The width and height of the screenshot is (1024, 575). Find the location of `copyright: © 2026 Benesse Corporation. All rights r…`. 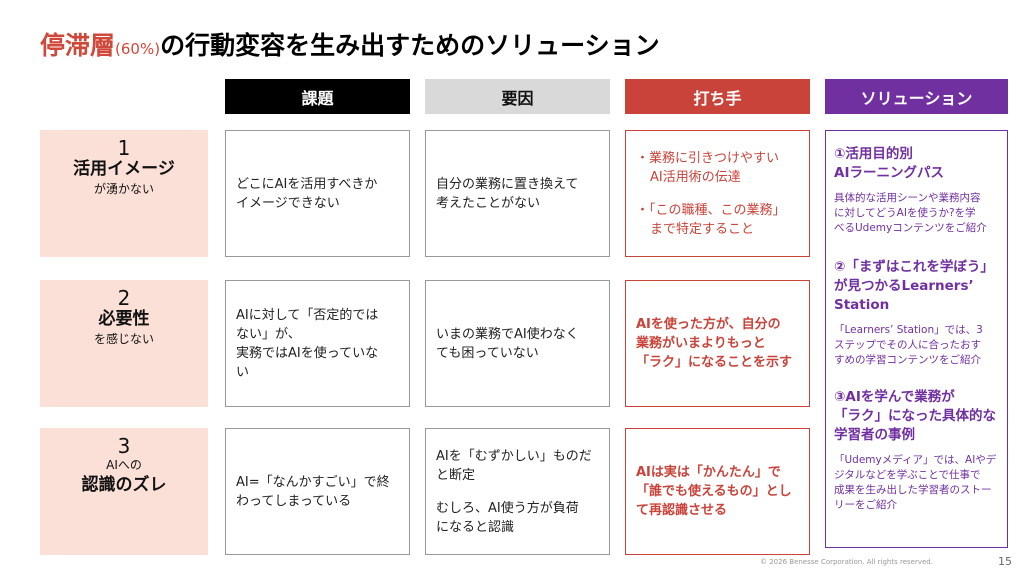

copyright: © 2026 Benesse Corporation. All rights r… is located at coordinates (846, 562).